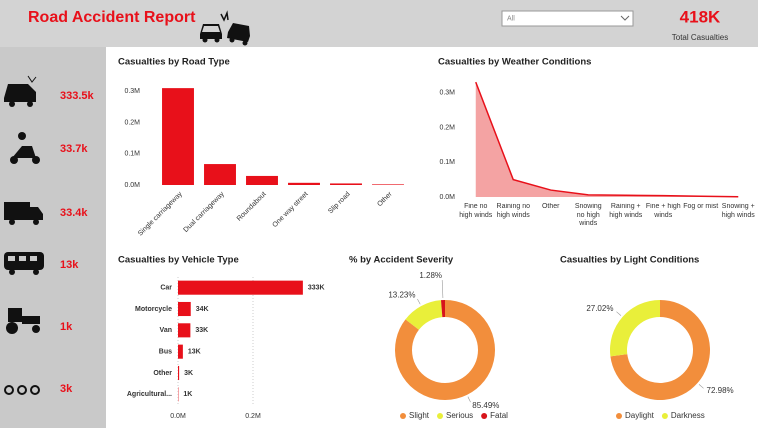  I want to click on data-label: 34K, so click(202, 309).